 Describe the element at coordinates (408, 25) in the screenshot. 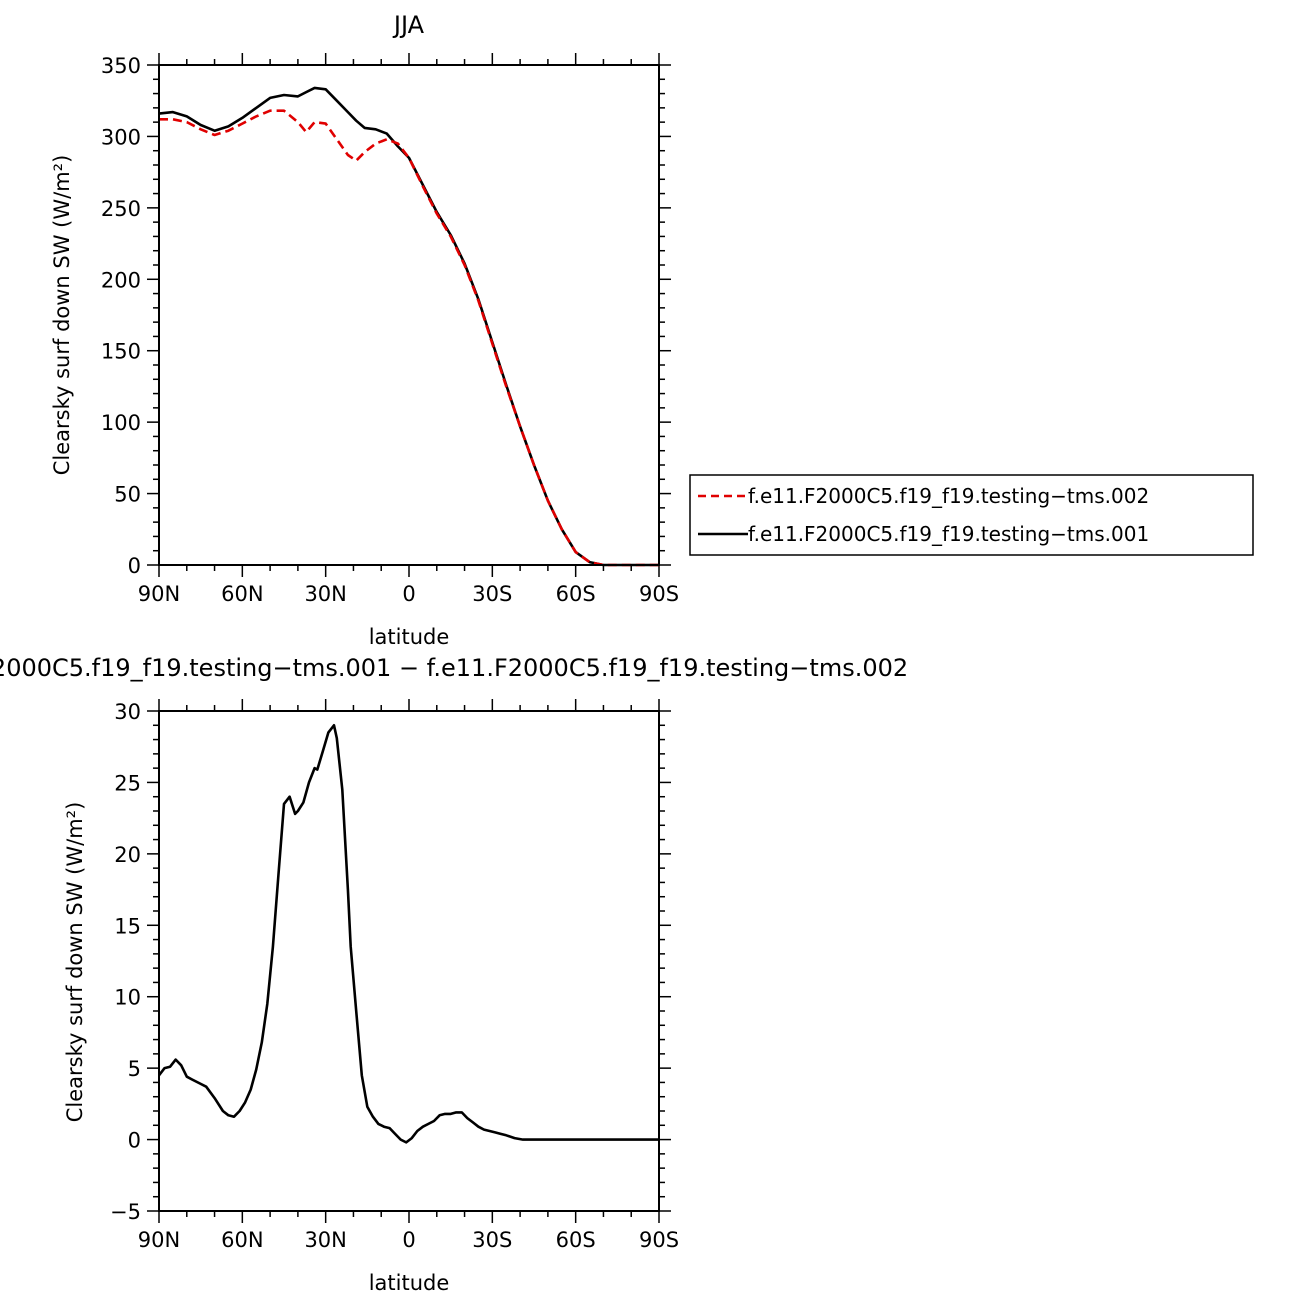

I see `top-chart-title: JJA` at that location.